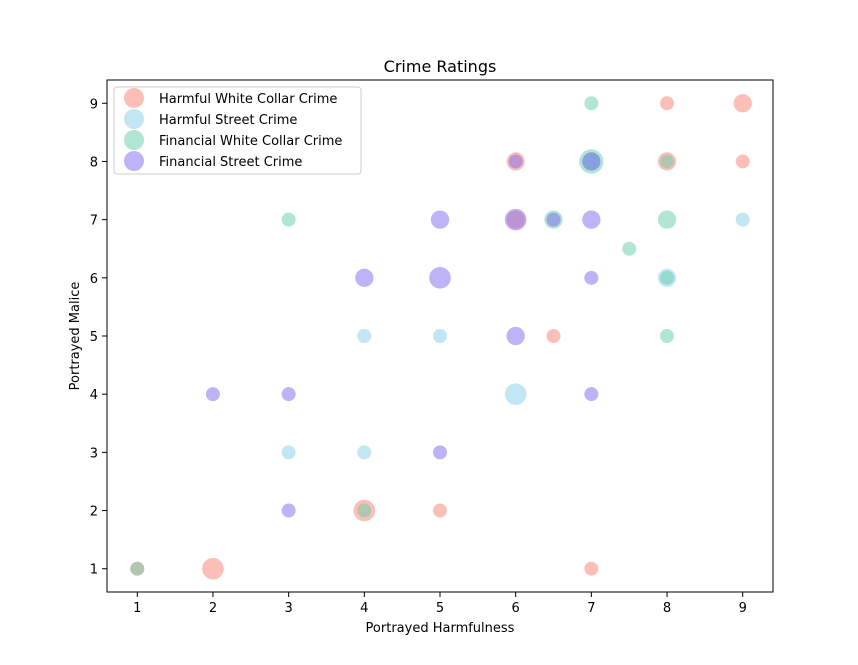 This screenshot has height=665, width=858. What do you see at coordinates (440, 608) in the screenshot?
I see `x-tick-label: 5` at bounding box center [440, 608].